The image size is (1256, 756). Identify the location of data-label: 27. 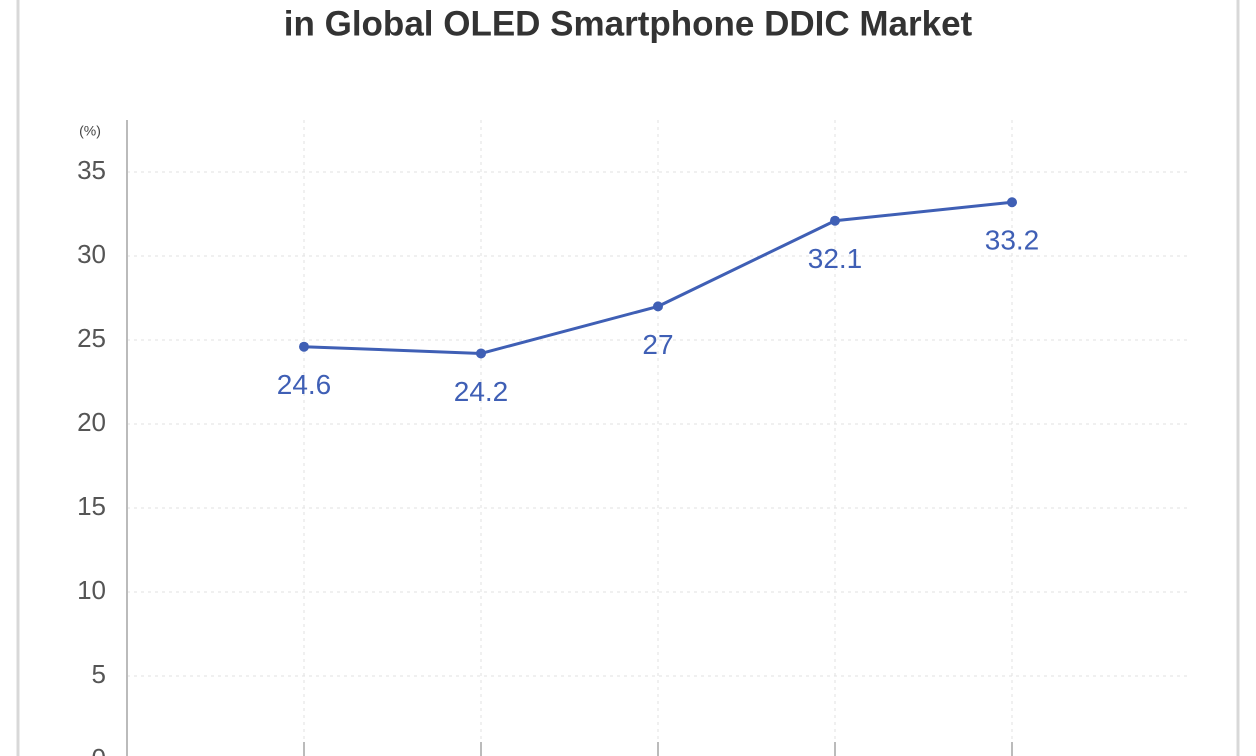
(657, 344).